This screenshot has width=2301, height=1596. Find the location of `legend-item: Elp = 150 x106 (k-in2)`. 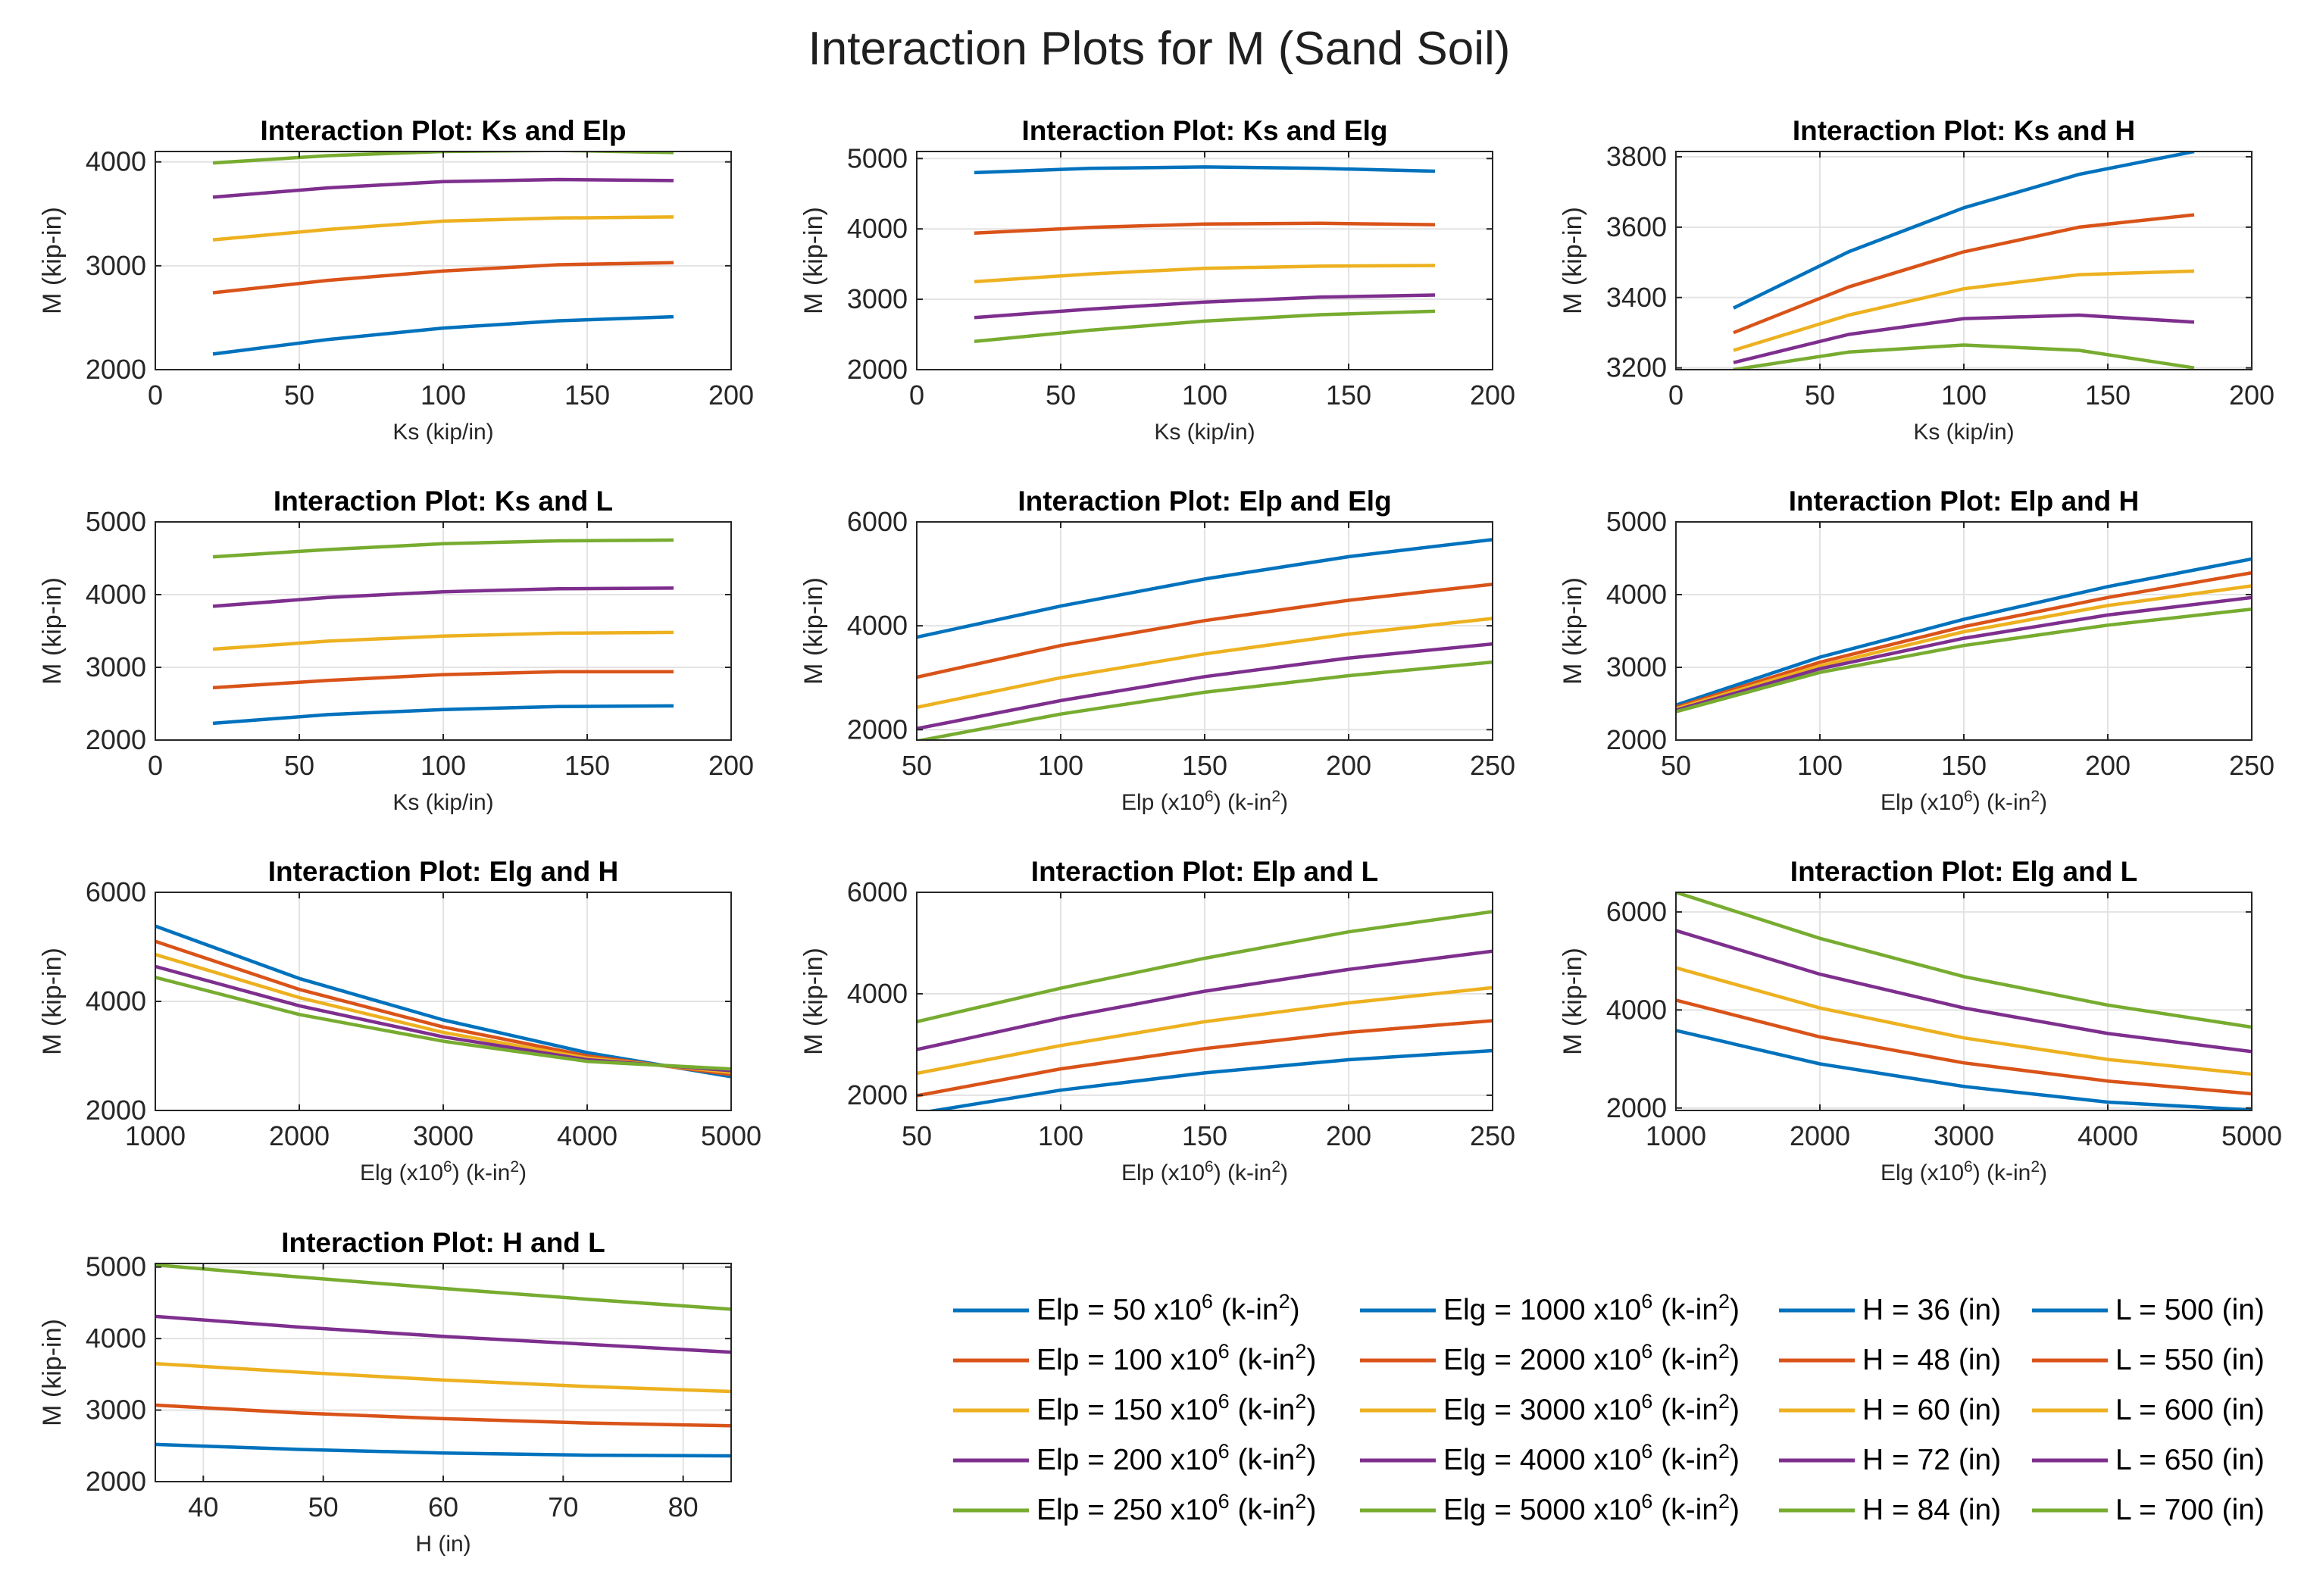

legend-item: Elp = 150 x106 (k-in2) is located at coordinates (1134, 1408).